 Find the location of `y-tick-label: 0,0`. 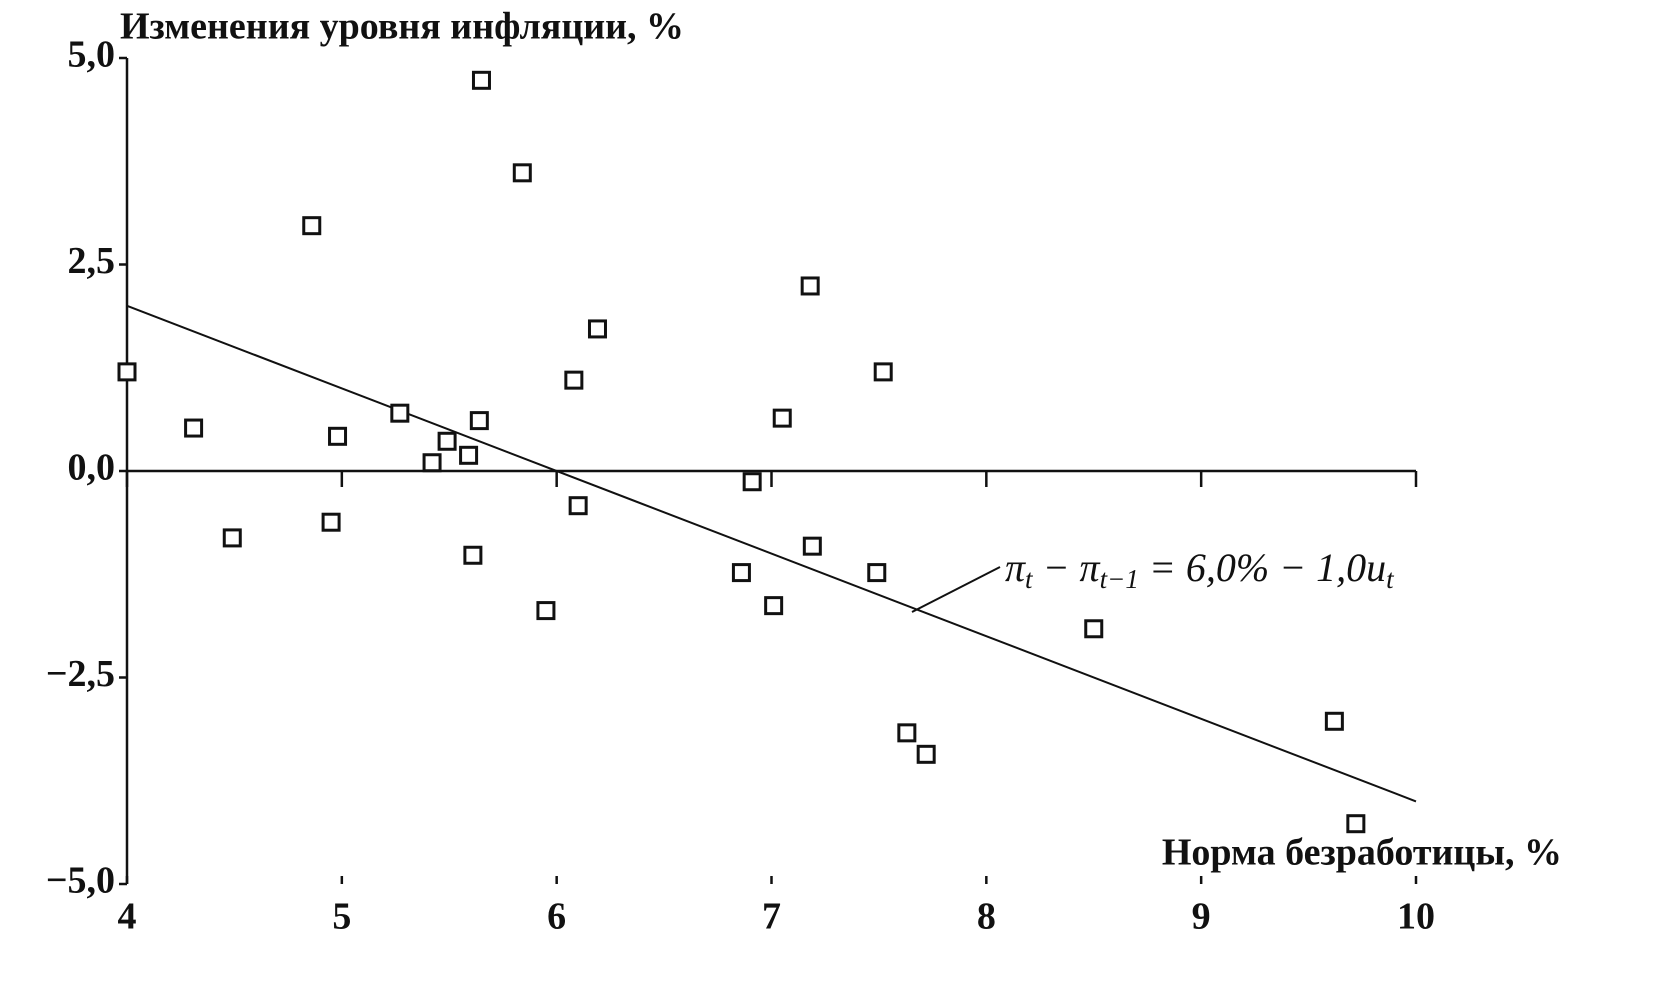

y-tick-label: 0,0 is located at coordinates (92, 468).